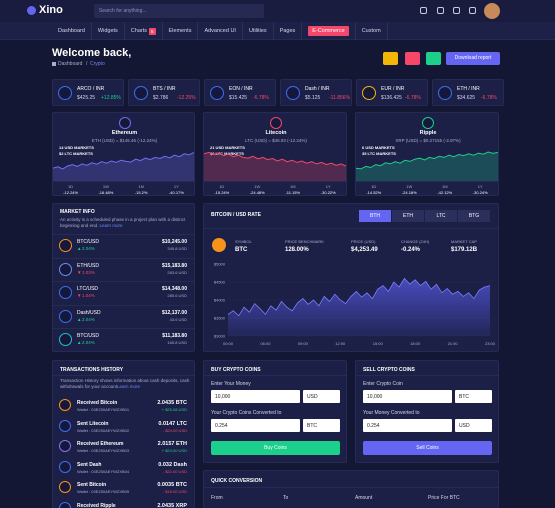  Describe the element at coordinates (427, 448) in the screenshot. I see `submit-button: Sell Coins` at that location.